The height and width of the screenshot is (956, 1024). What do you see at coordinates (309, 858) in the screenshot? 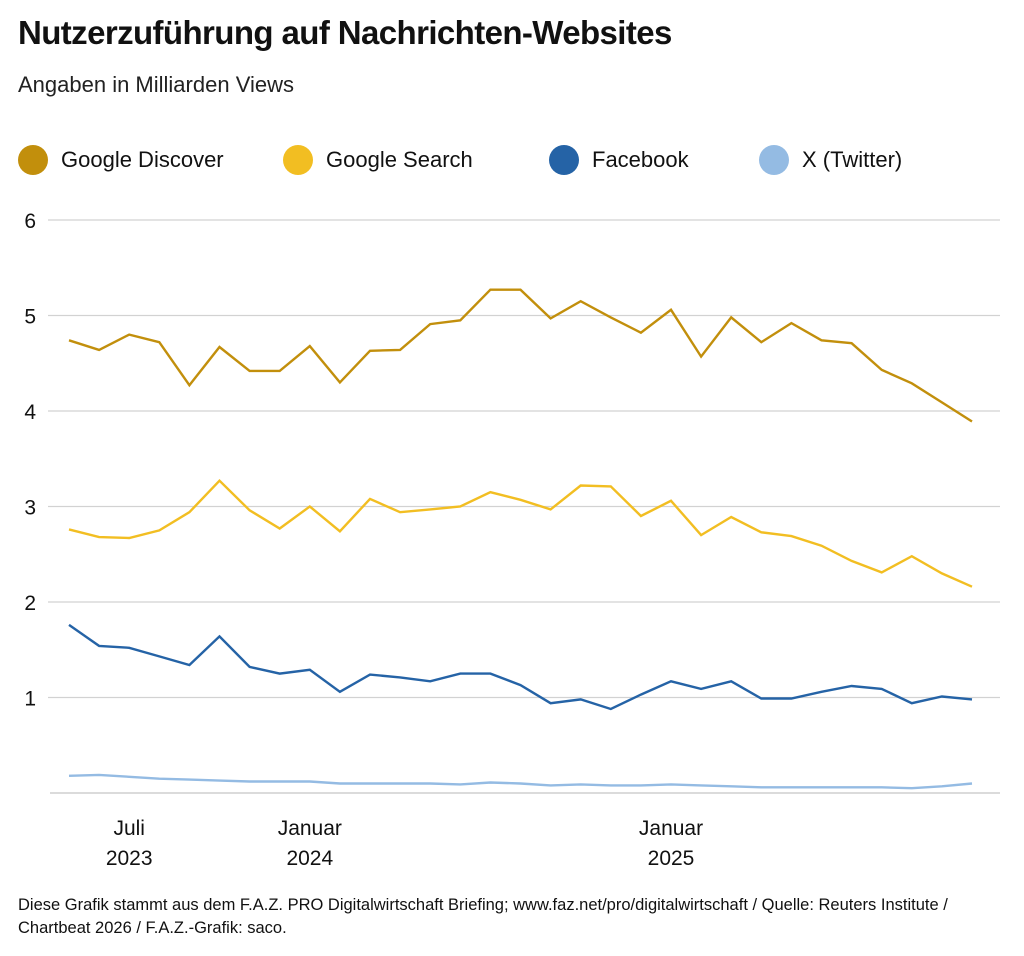
I see `x-tick-label-year: 2024` at bounding box center [309, 858].